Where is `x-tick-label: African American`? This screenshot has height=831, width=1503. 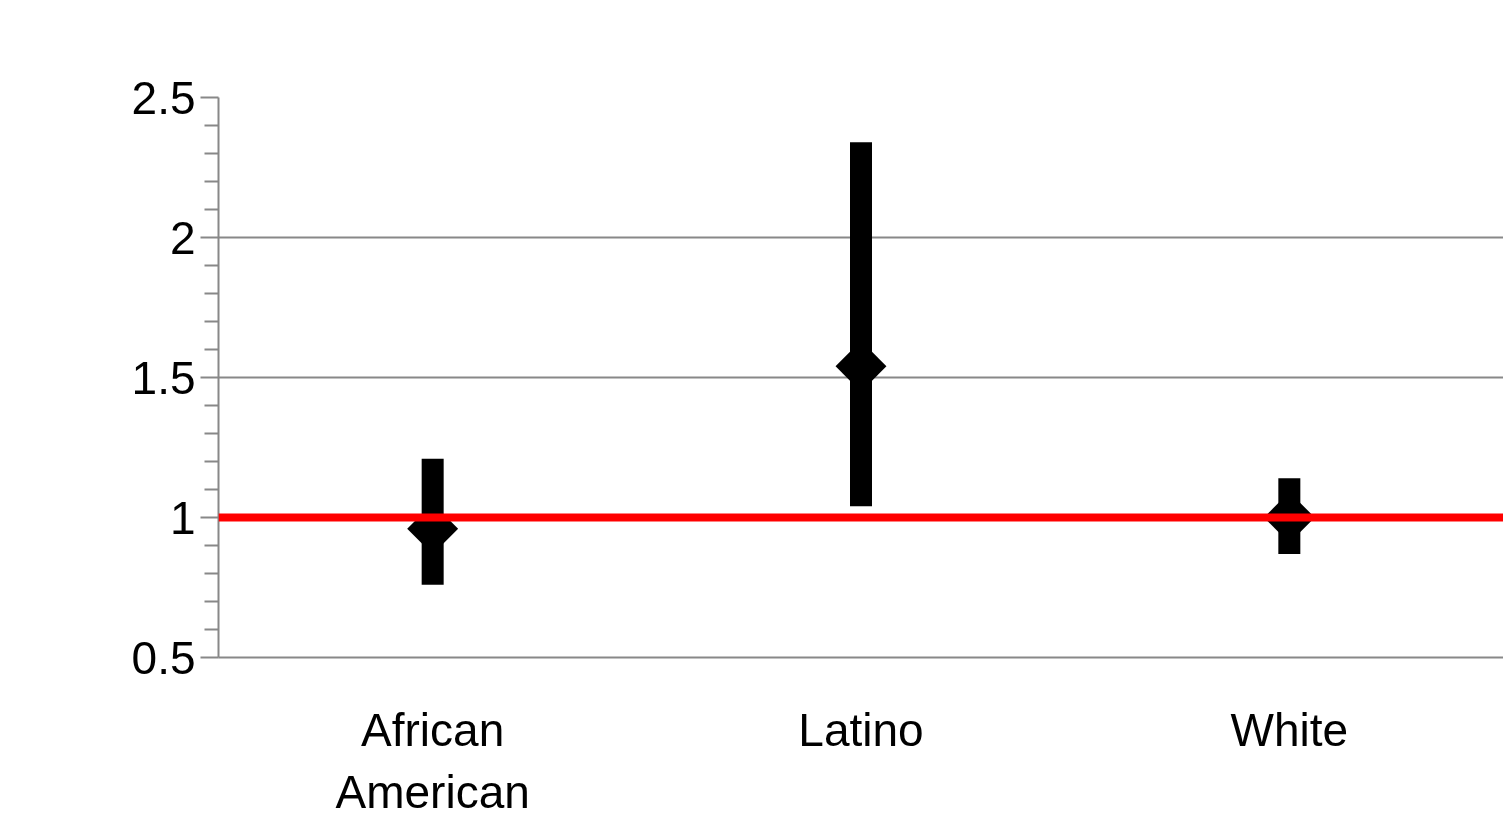
x-tick-label: African American is located at coordinates (432, 760).